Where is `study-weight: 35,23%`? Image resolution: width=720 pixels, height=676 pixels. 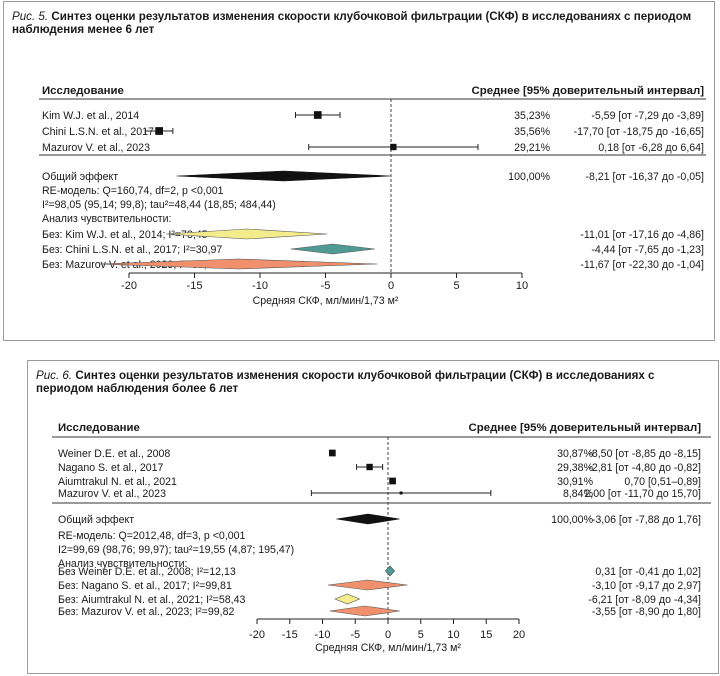 study-weight: 35,23% is located at coordinates (532, 116).